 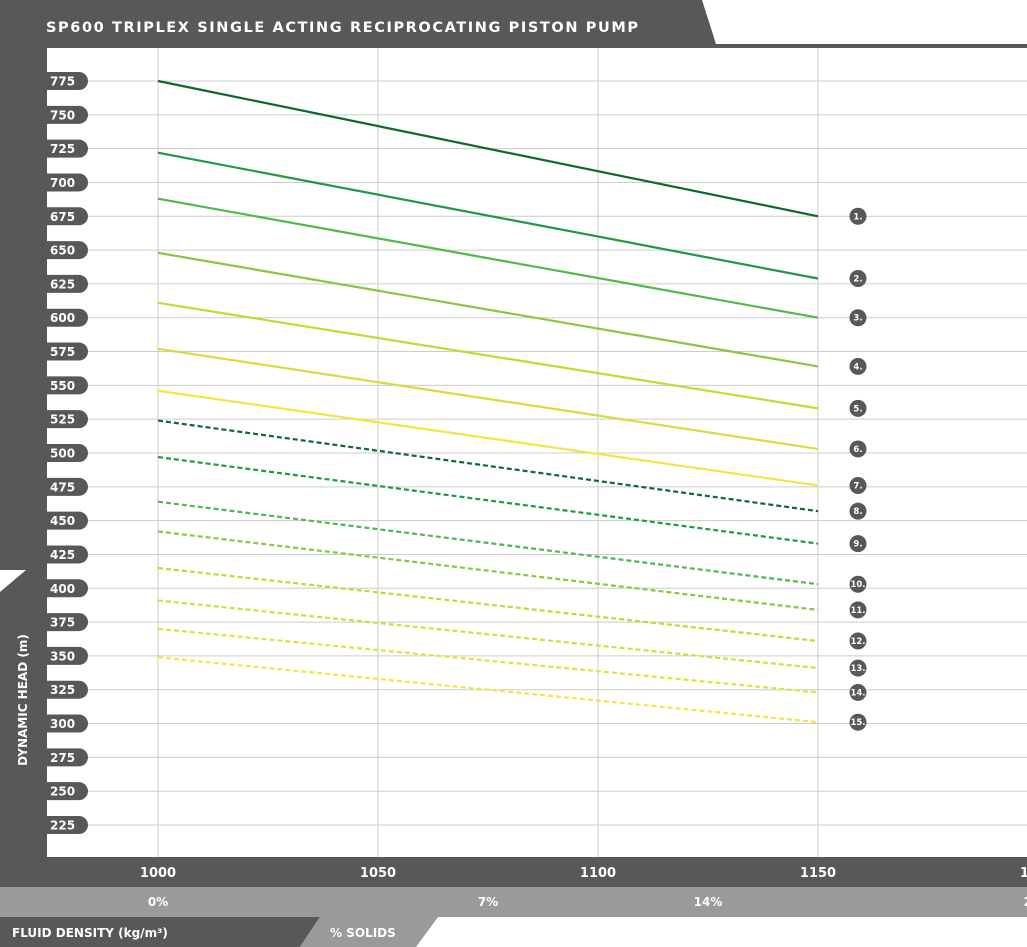 I want to click on title-banner, so click(x=513, y=24).